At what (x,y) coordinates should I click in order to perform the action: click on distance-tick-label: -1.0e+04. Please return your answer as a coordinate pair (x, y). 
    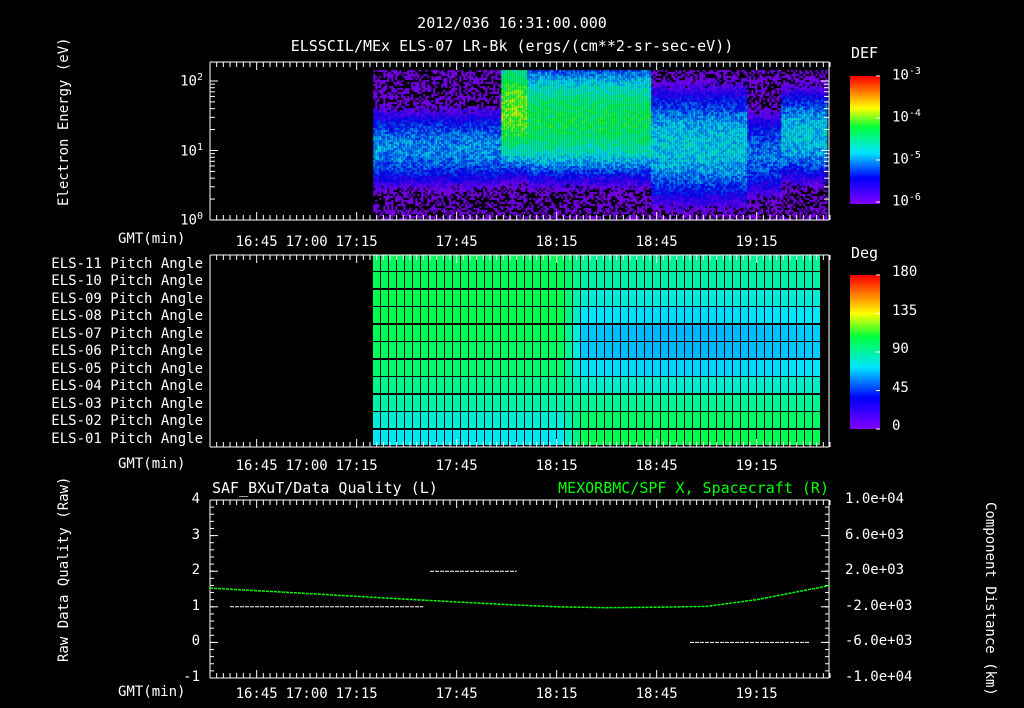
    Looking at the image, I should click on (879, 677).